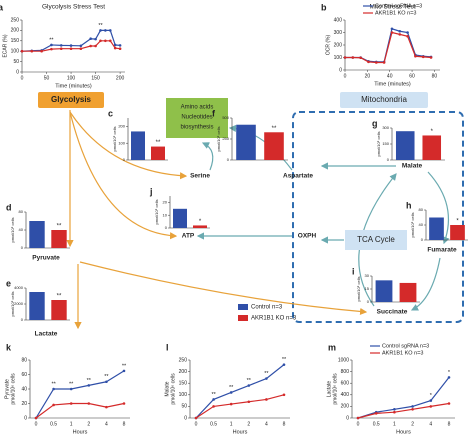  What do you see at coordinates (95, 78) in the screenshot?
I see `x-tick-label: 150` at bounding box center [95, 78].